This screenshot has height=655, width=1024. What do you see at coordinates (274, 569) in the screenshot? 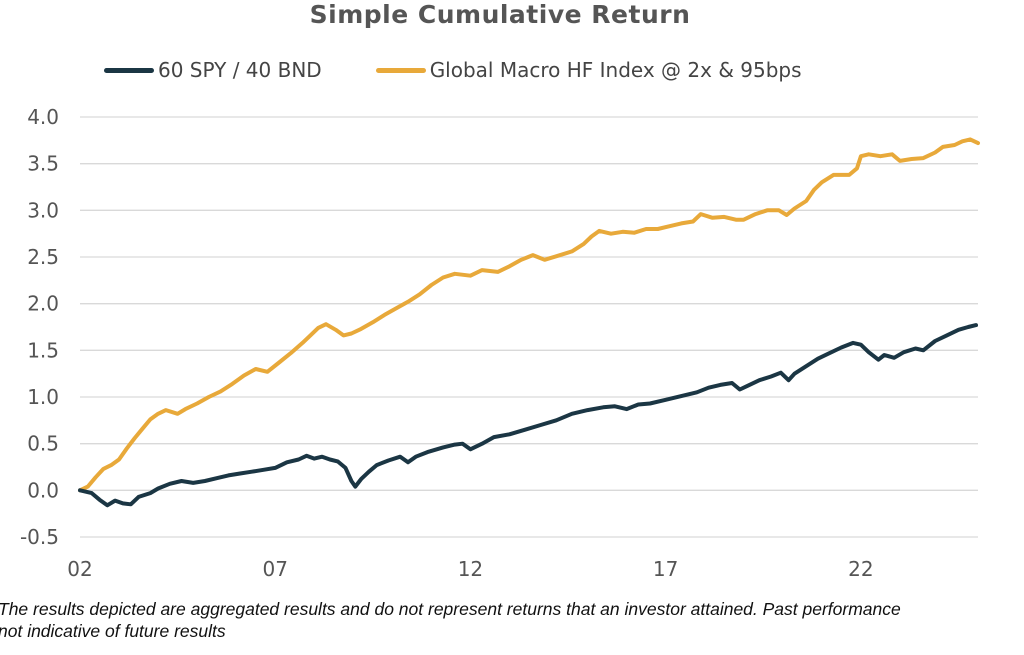
I see `x-tick-label: 07` at bounding box center [274, 569].